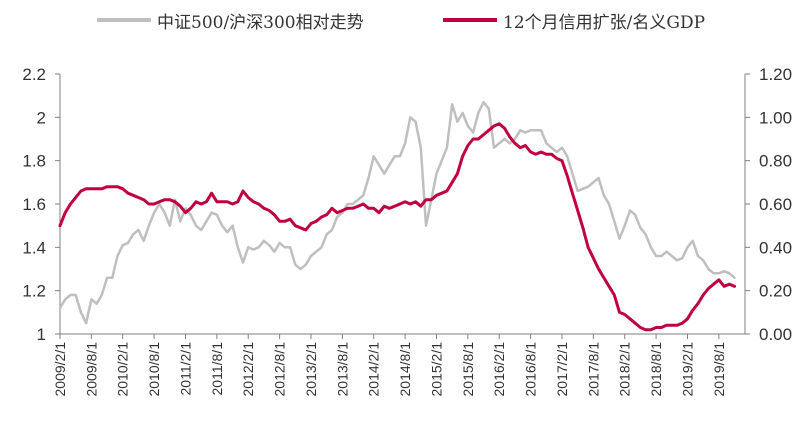  I want to click on x-tick-label: 2014/8/1, so click(405, 369).